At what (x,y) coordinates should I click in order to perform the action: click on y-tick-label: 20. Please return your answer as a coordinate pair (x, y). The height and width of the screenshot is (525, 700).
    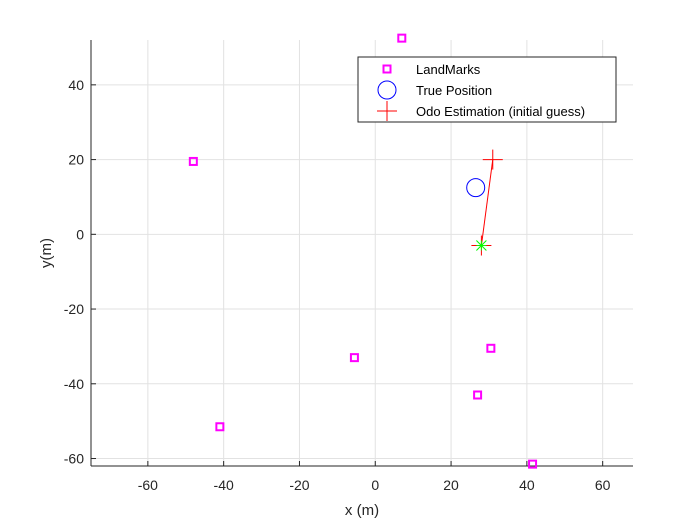
    Looking at the image, I should click on (76, 160).